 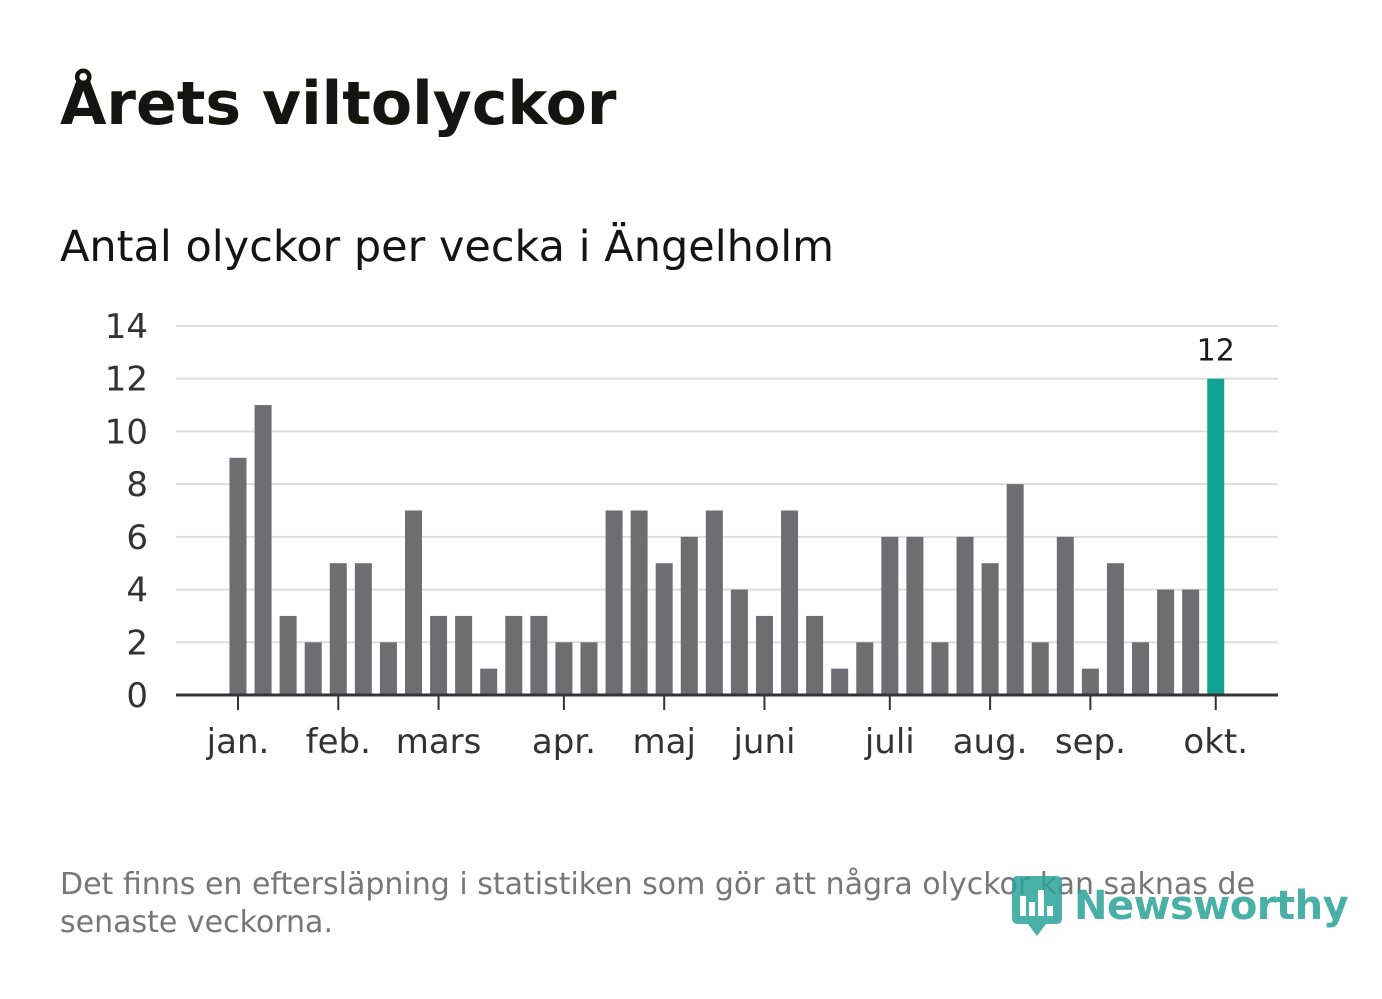 I want to click on y-tick-label: 6, so click(x=137, y=538).